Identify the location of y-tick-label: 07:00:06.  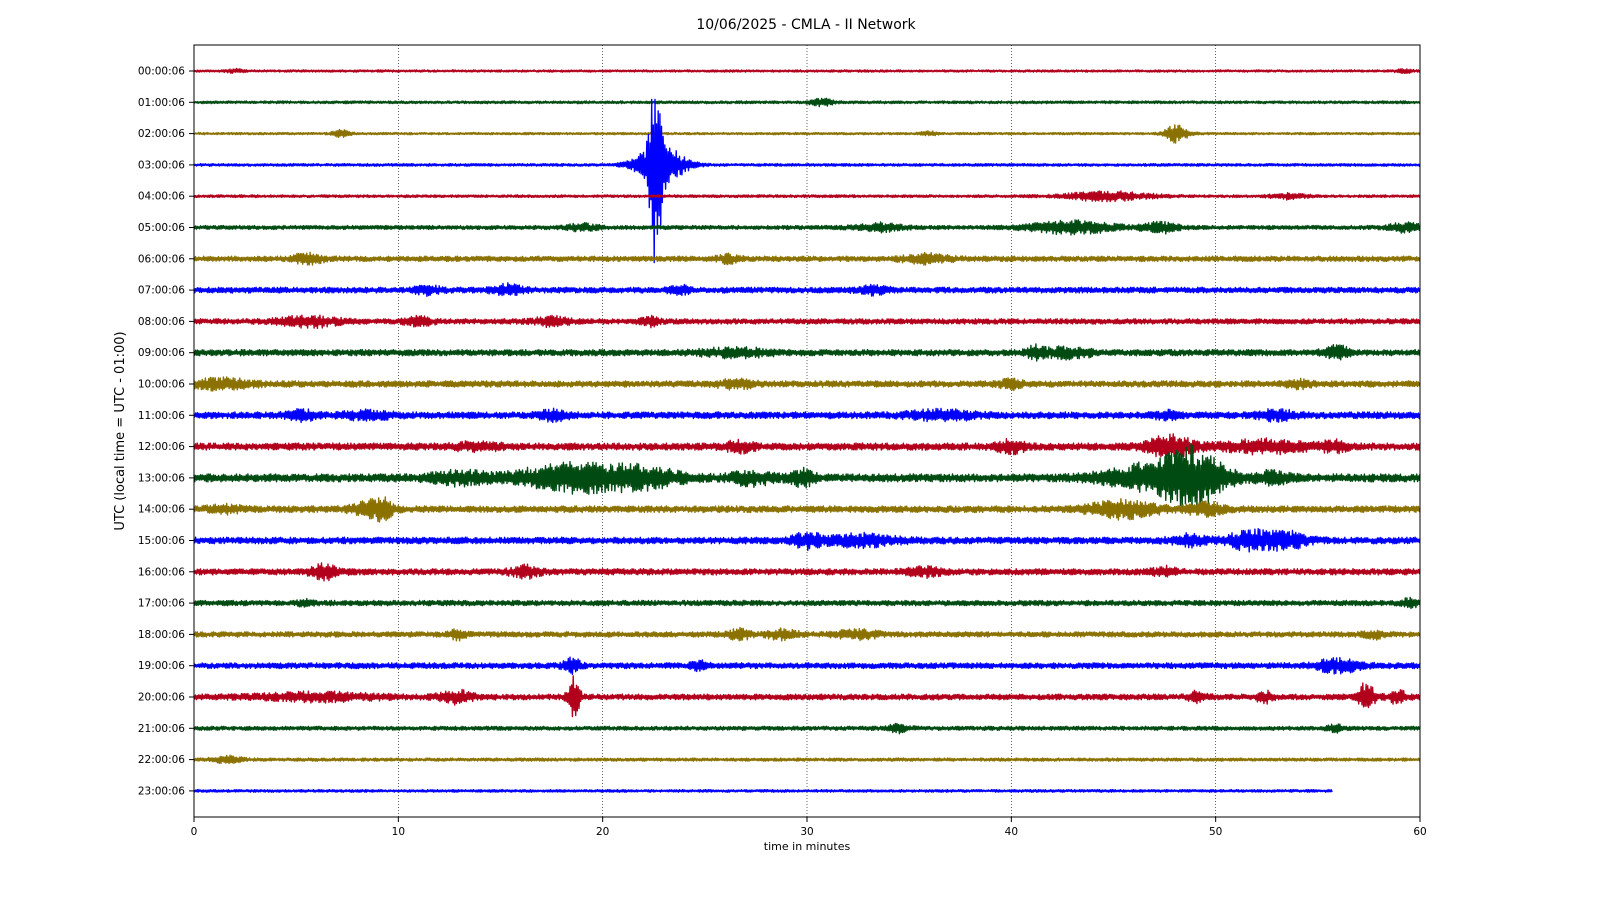
(161, 291).